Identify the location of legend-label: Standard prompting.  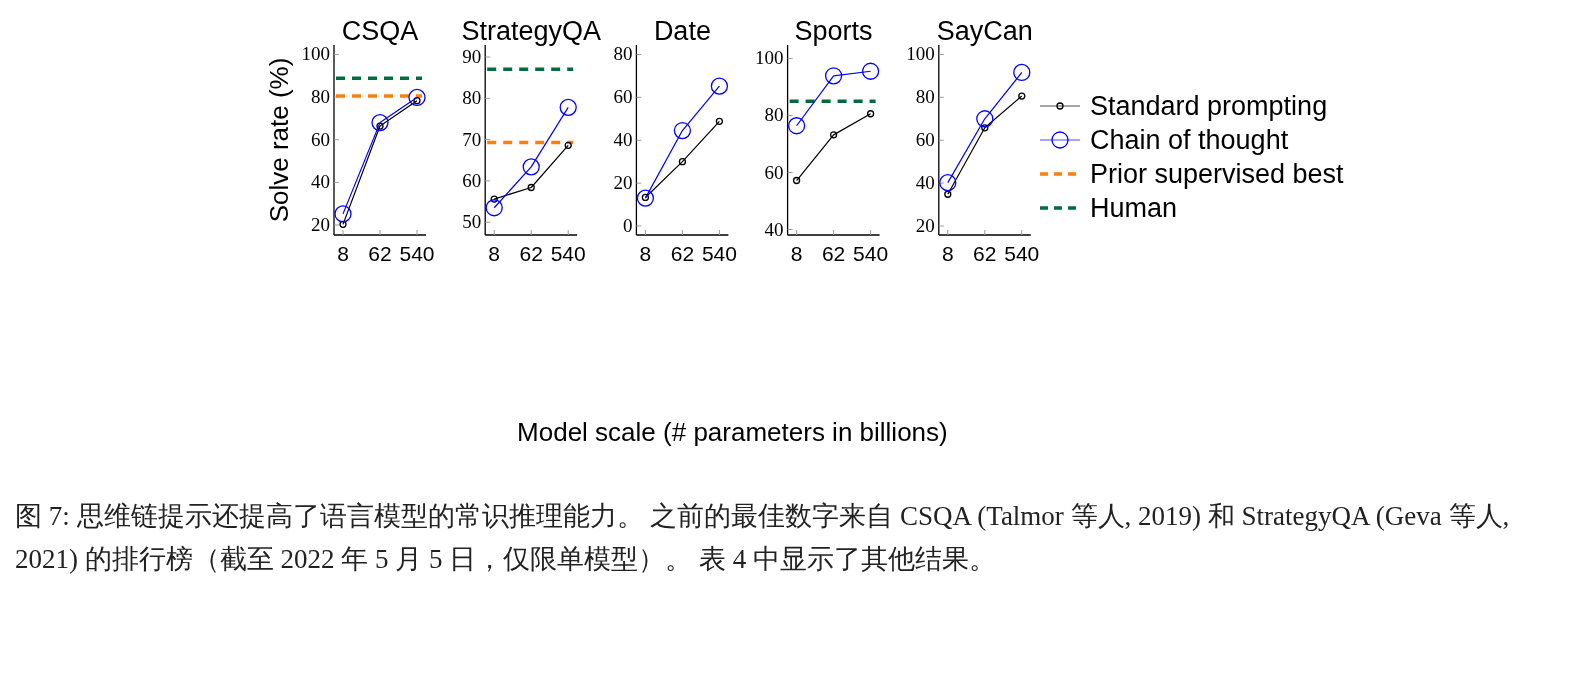
(1209, 106).